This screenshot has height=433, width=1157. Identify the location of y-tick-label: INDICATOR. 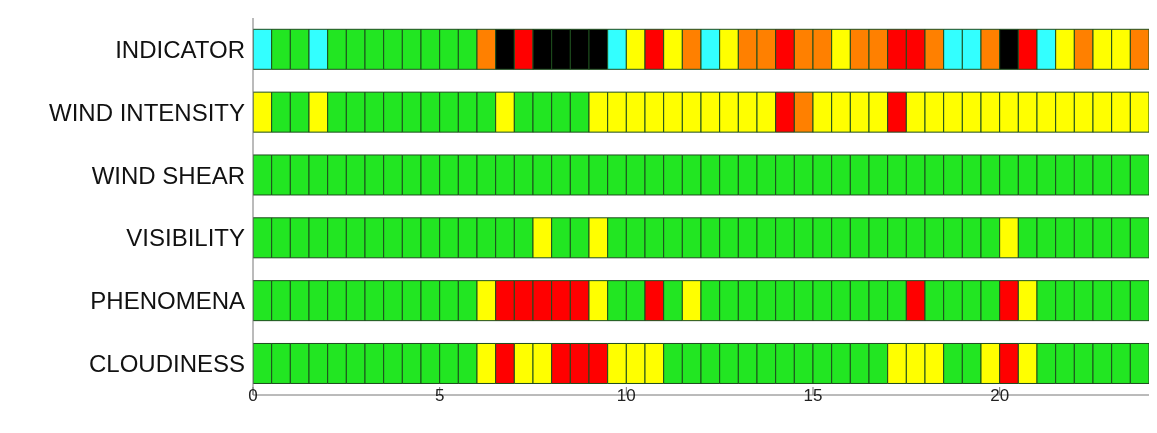
(180, 49).